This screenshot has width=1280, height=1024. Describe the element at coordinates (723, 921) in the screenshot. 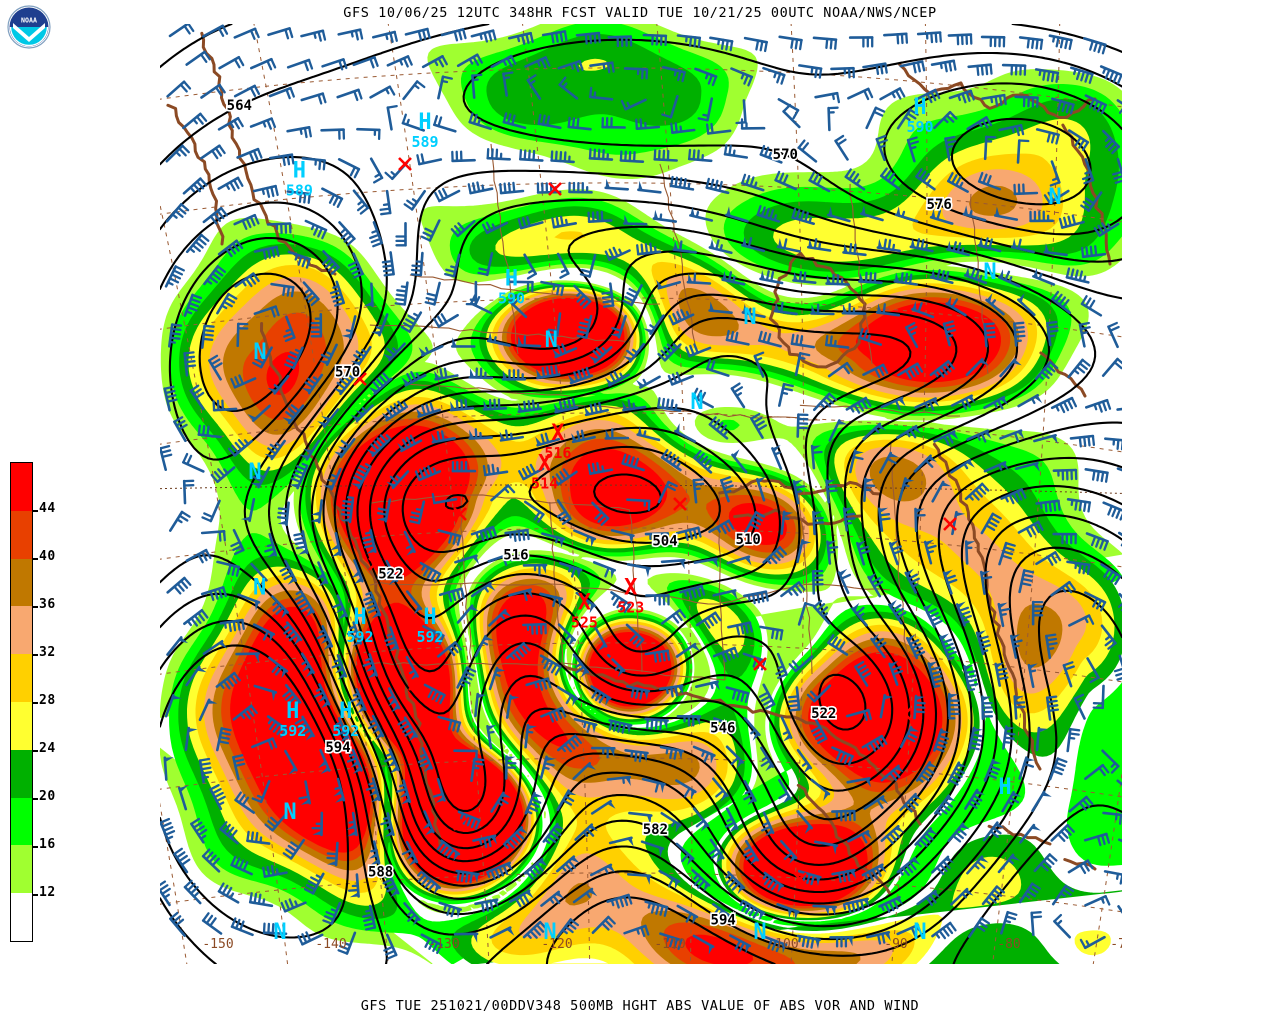

I see `height-contour-label: 594` at that location.